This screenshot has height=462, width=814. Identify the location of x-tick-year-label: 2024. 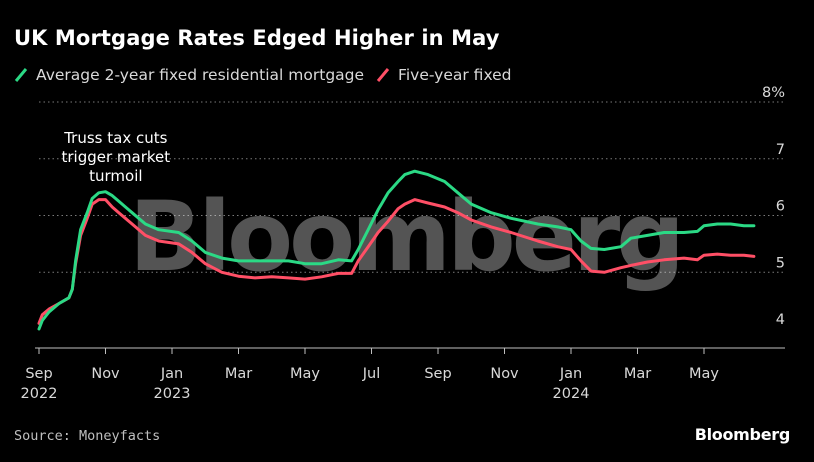
(571, 394).